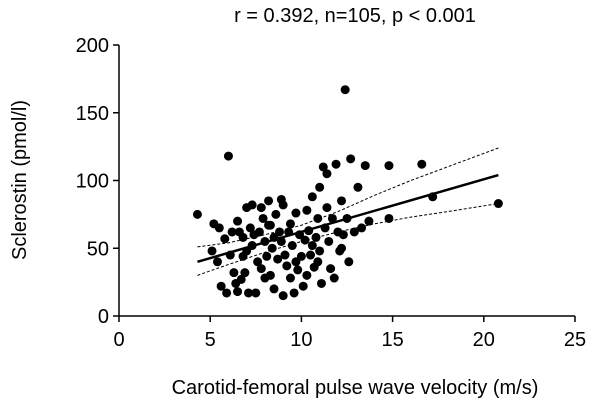  Describe the element at coordinates (98, 249) in the screenshot. I see `y-tick-label: 50` at that location.